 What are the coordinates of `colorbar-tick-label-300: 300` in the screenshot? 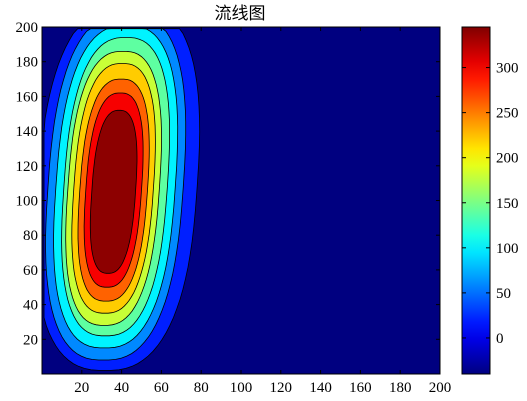 It's located at (507, 69).